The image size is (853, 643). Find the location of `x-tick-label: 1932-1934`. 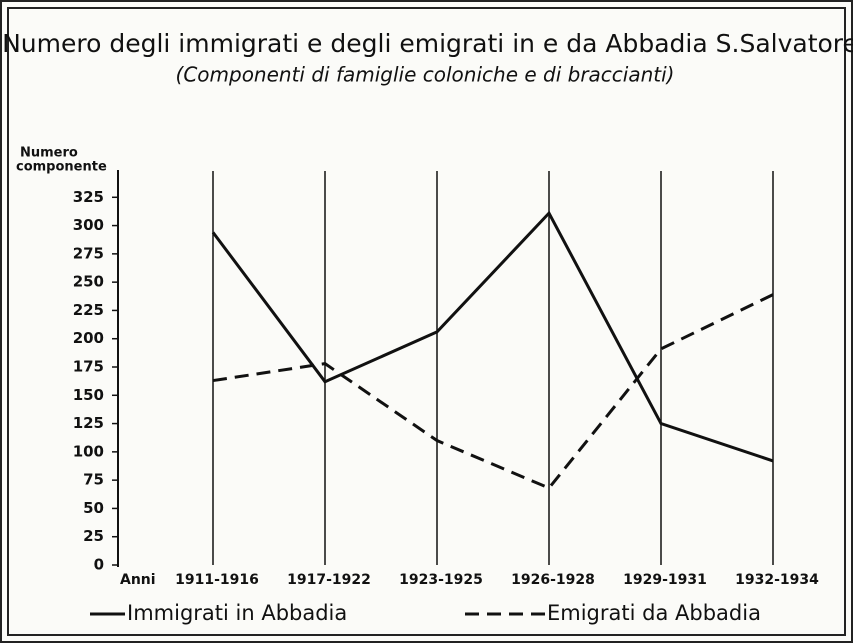

x-tick-label: 1932-1934 is located at coordinates (777, 580).